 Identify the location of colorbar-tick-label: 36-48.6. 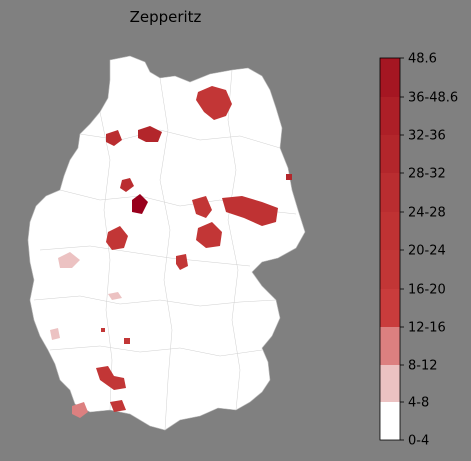
(433, 98).